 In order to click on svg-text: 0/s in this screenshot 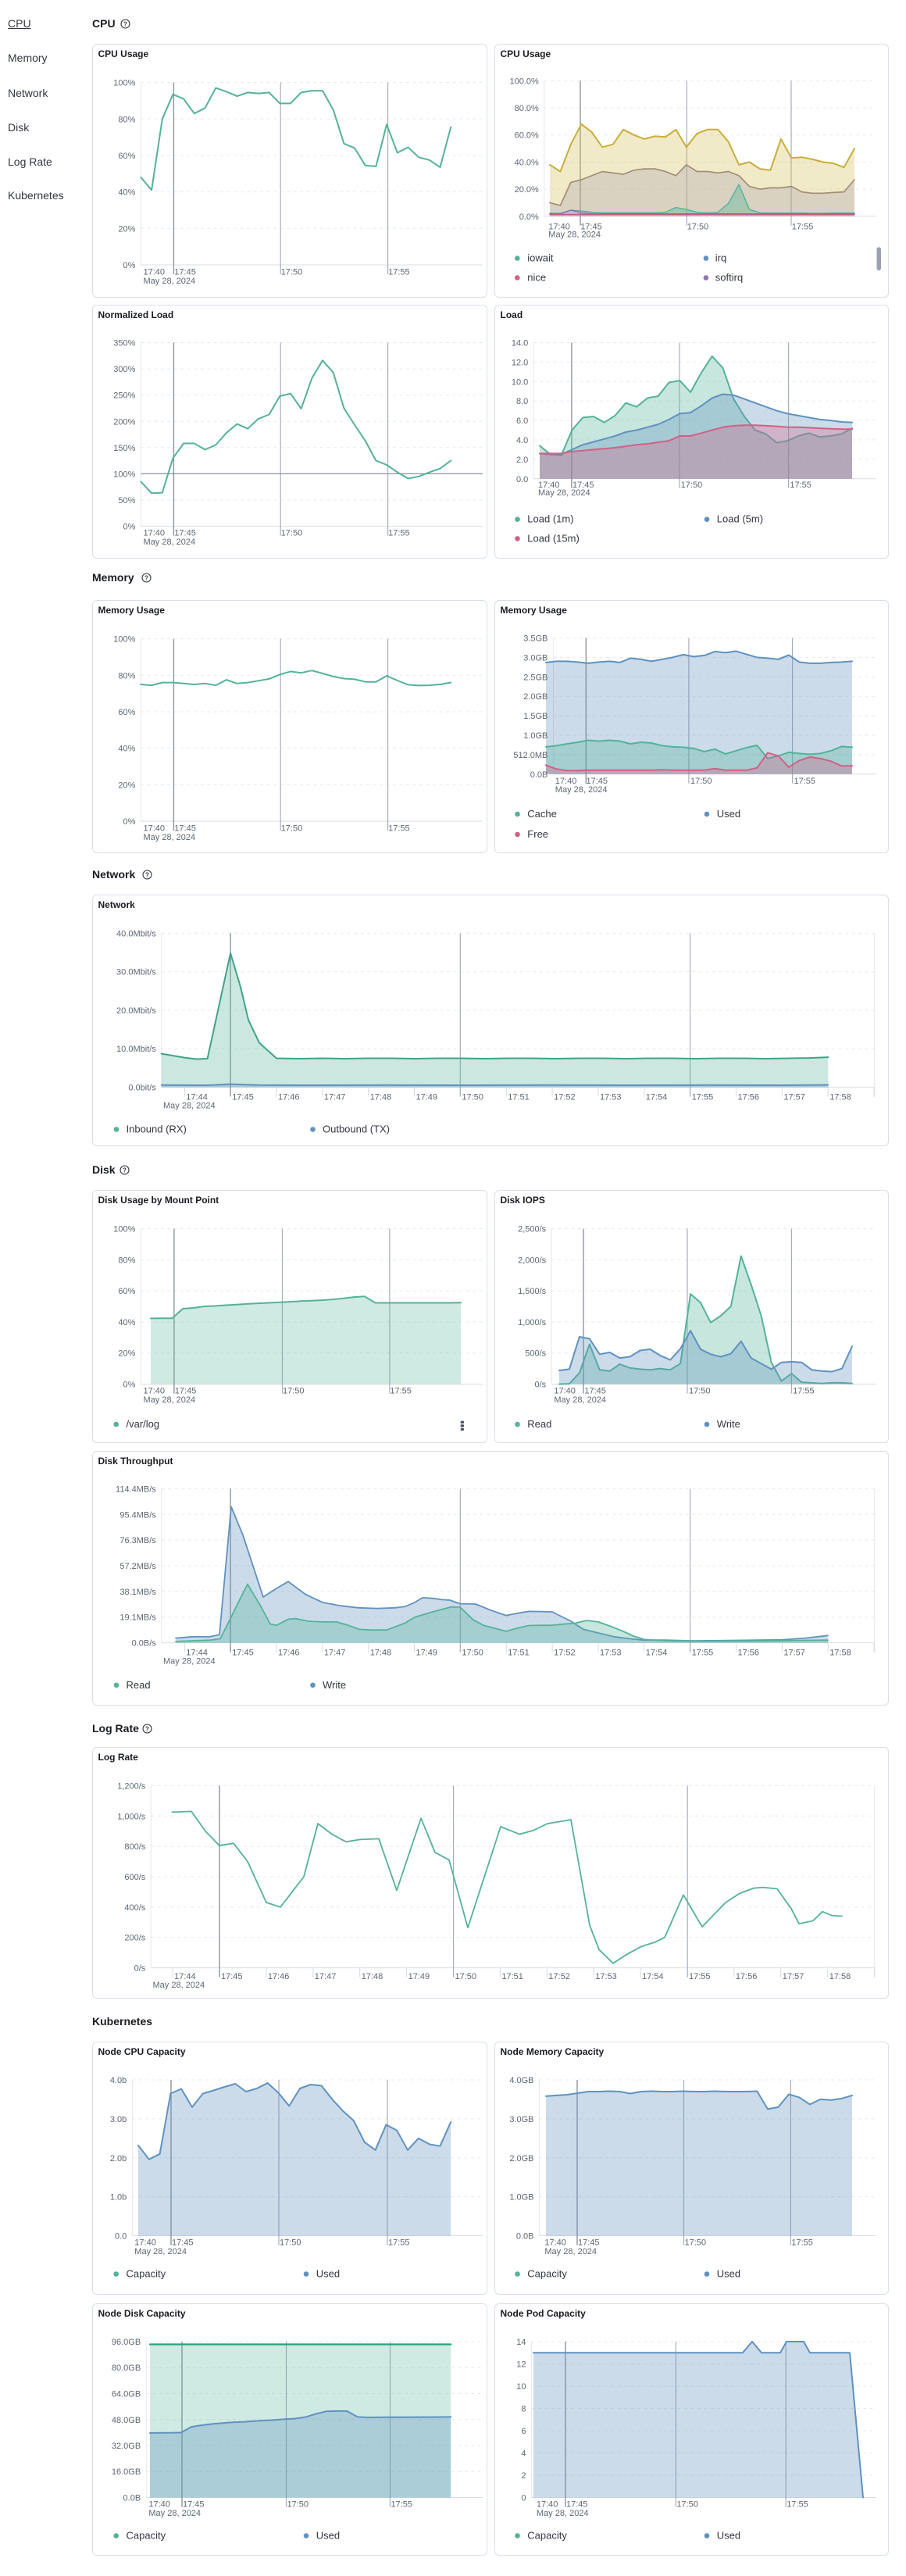, I will do `click(140, 1969)`.